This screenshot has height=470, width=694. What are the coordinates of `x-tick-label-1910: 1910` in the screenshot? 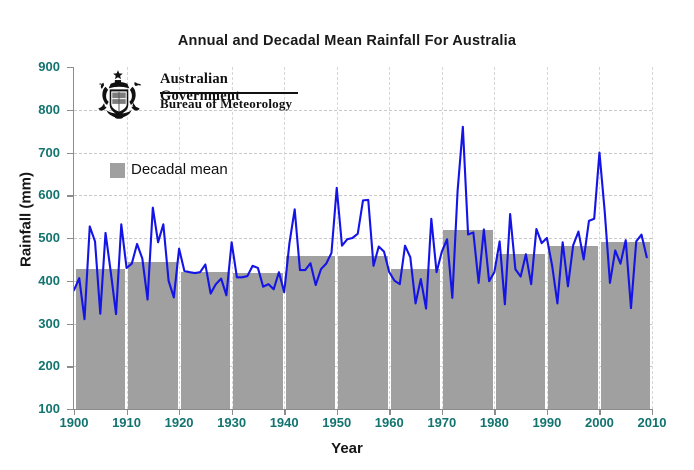 It's located at (126, 422).